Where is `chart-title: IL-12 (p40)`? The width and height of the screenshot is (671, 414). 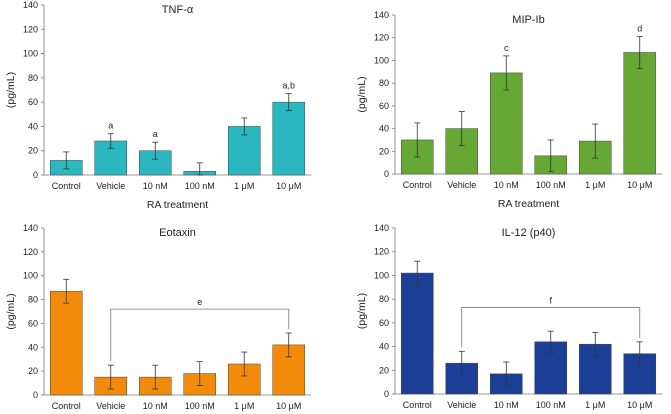 chart-title: IL-12 (p40) is located at coordinates (529, 233).